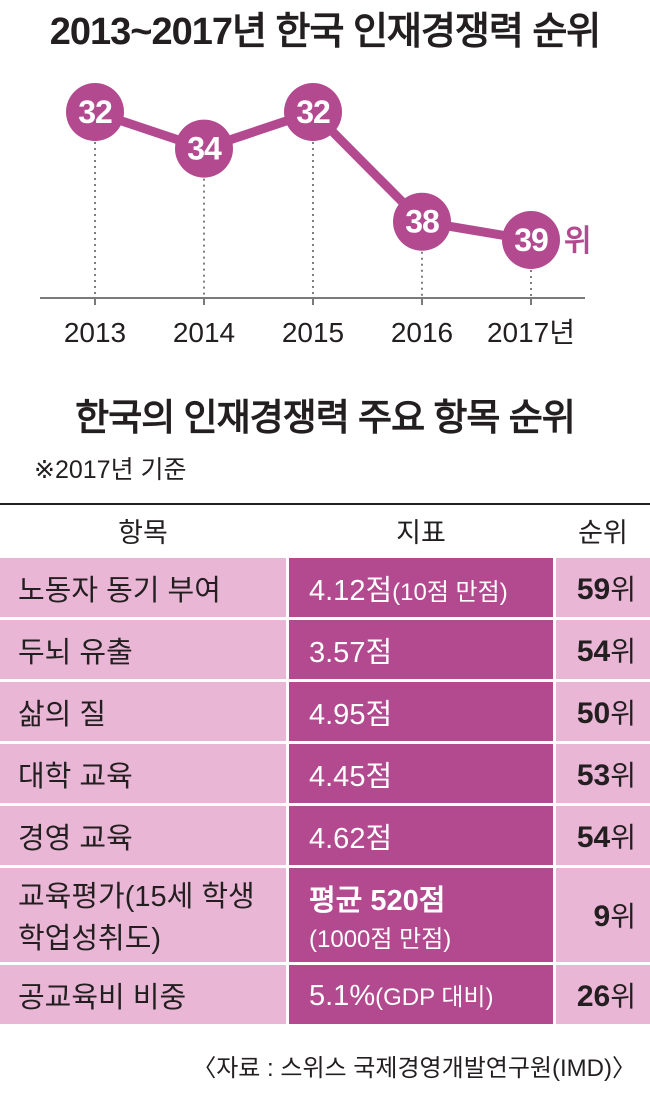  I want to click on value-suffix: 위, so click(578, 241).